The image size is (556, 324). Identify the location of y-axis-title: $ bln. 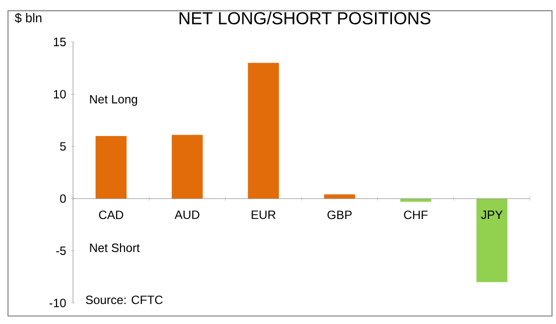
(28, 18).